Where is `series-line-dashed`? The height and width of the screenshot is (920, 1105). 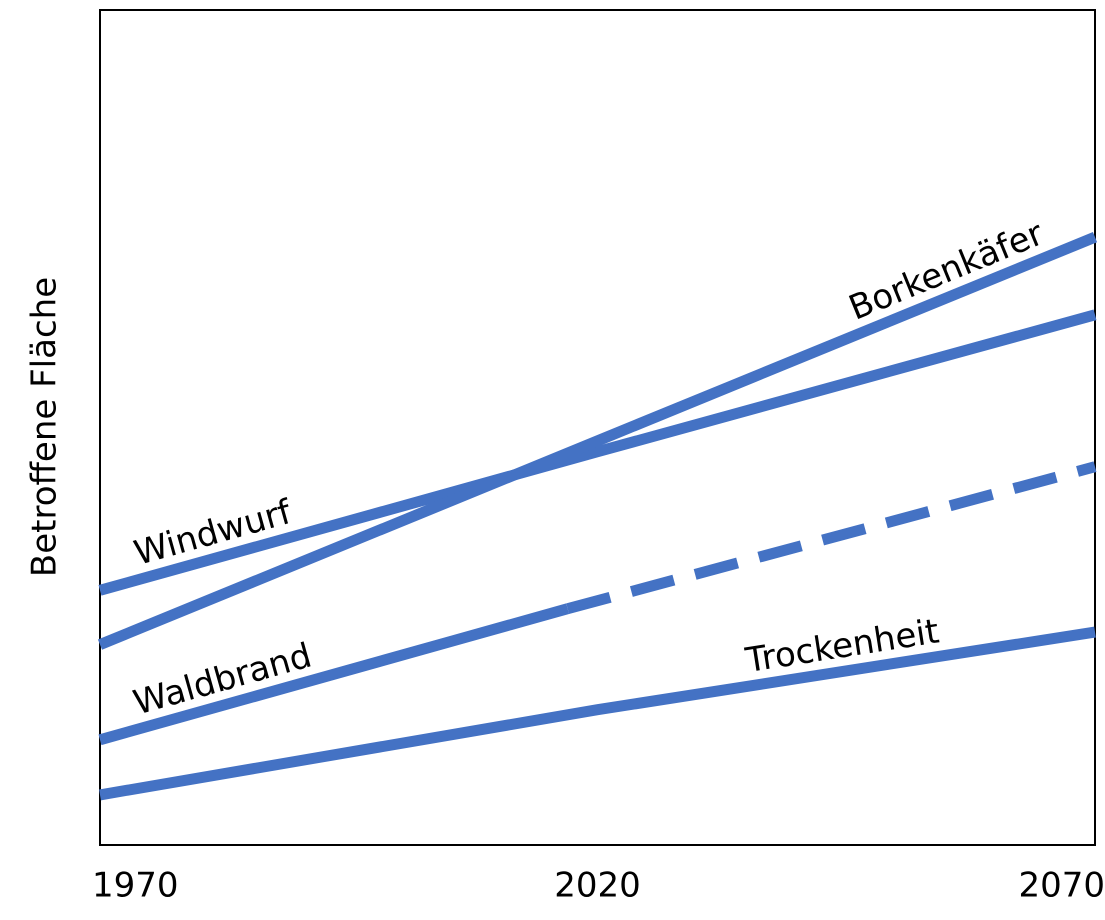 series-line-dashed is located at coordinates (831, 538).